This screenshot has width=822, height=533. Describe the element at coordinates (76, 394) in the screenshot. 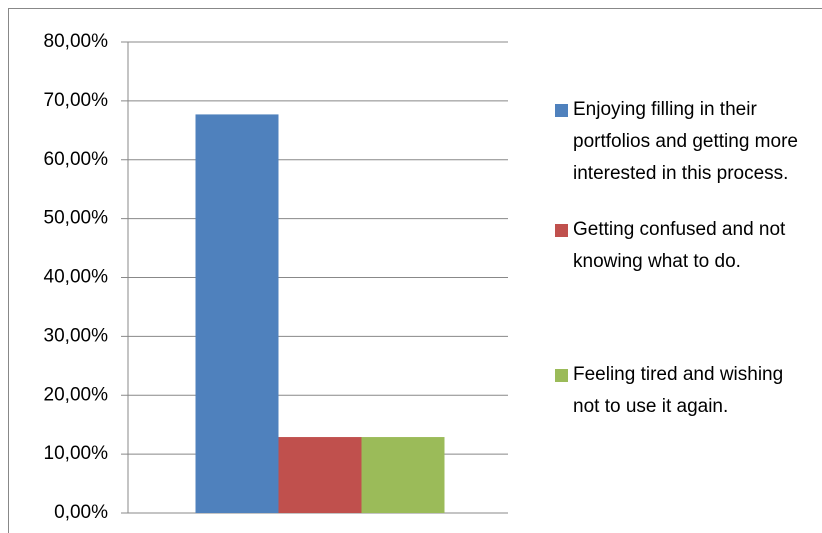

I see `y-tick-label: 20,00%` at that location.